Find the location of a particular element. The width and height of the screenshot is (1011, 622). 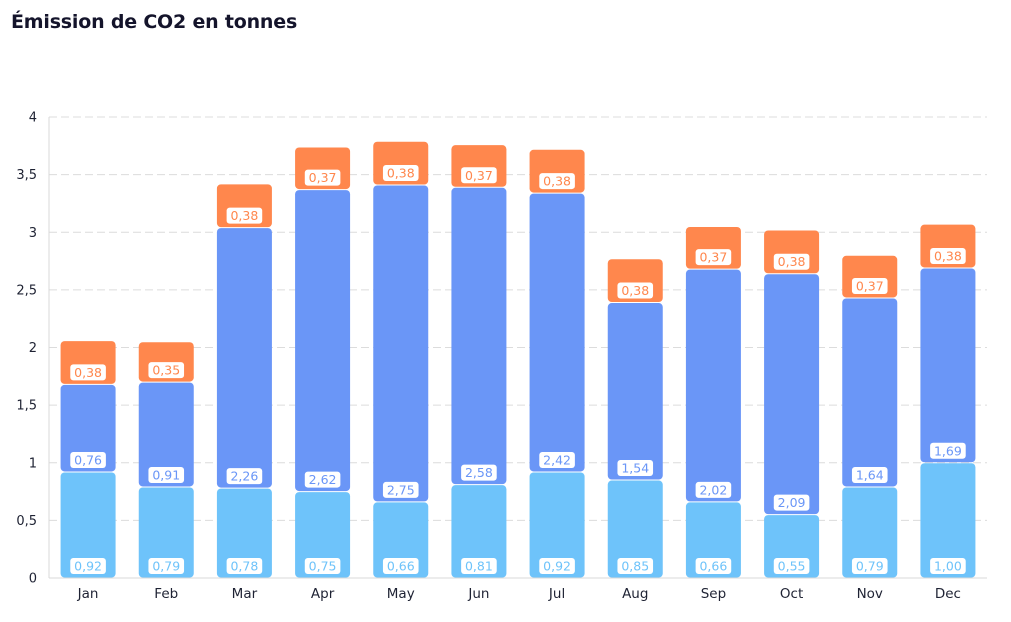

data-label: 0,91 is located at coordinates (166, 474).